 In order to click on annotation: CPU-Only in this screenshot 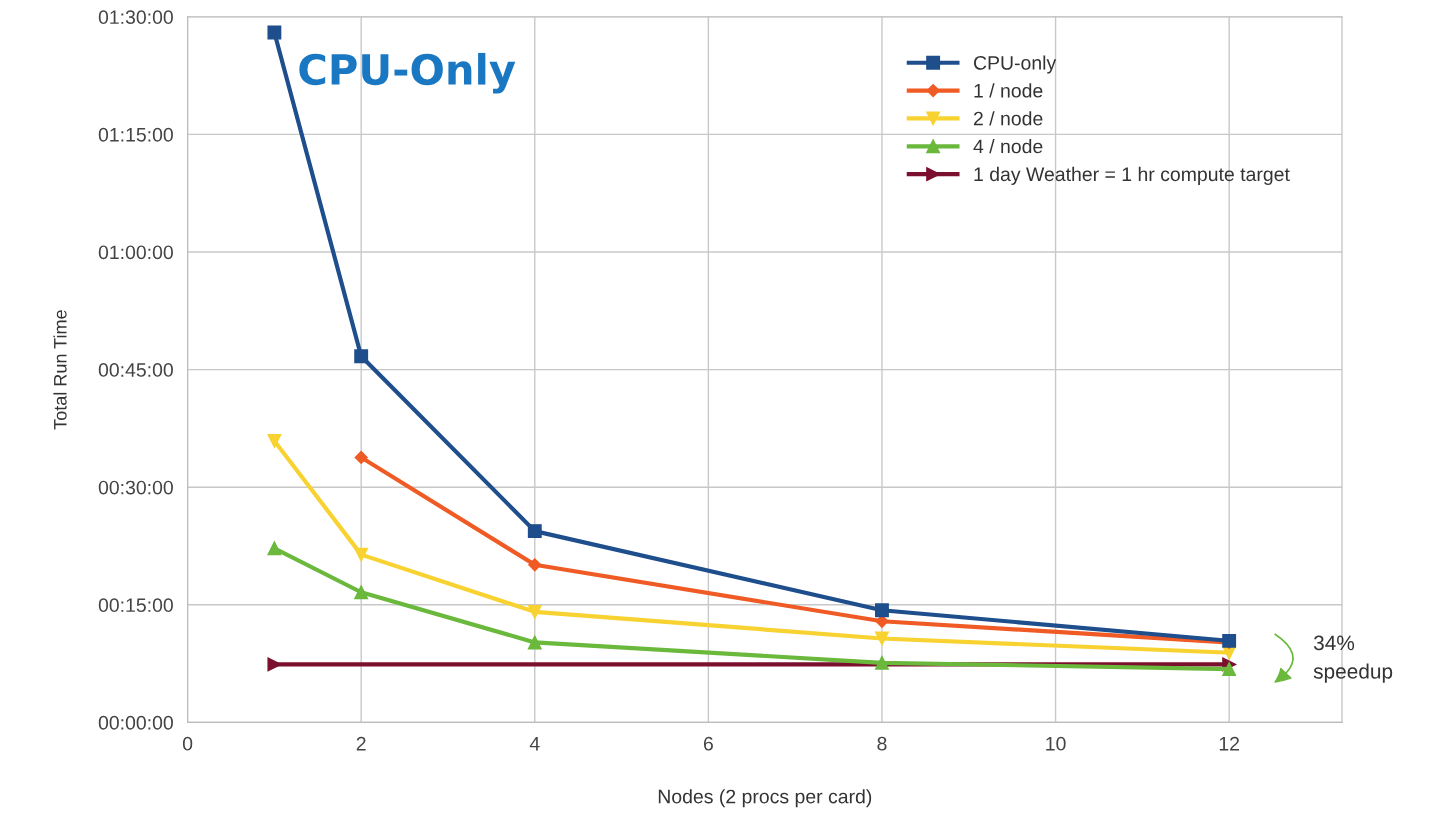, I will do `click(407, 73)`.